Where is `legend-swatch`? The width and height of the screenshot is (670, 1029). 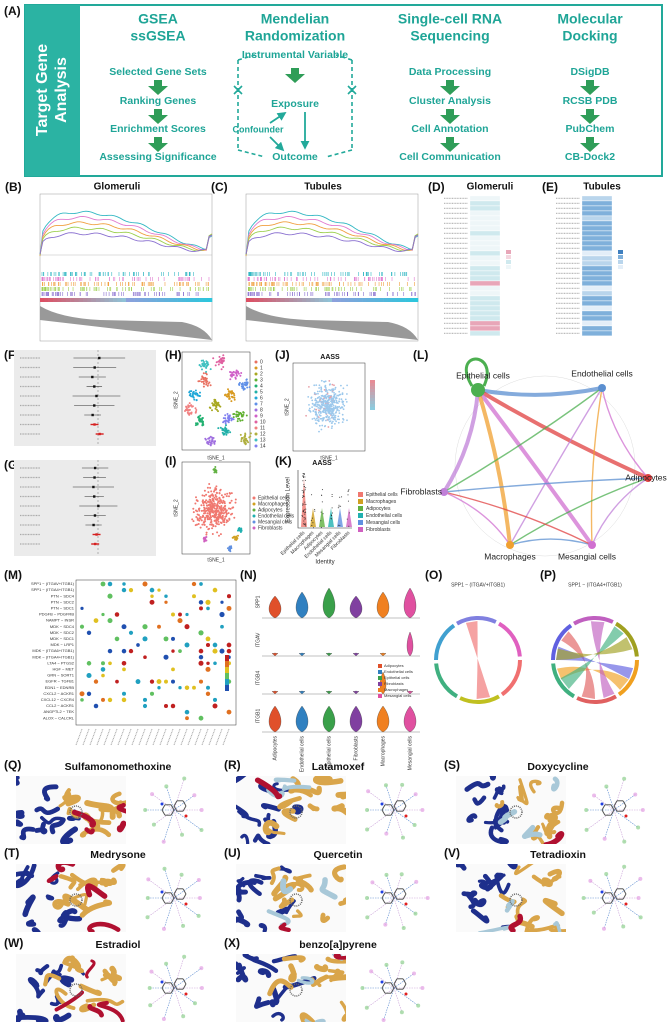 legend-swatch is located at coordinates (620, 252).